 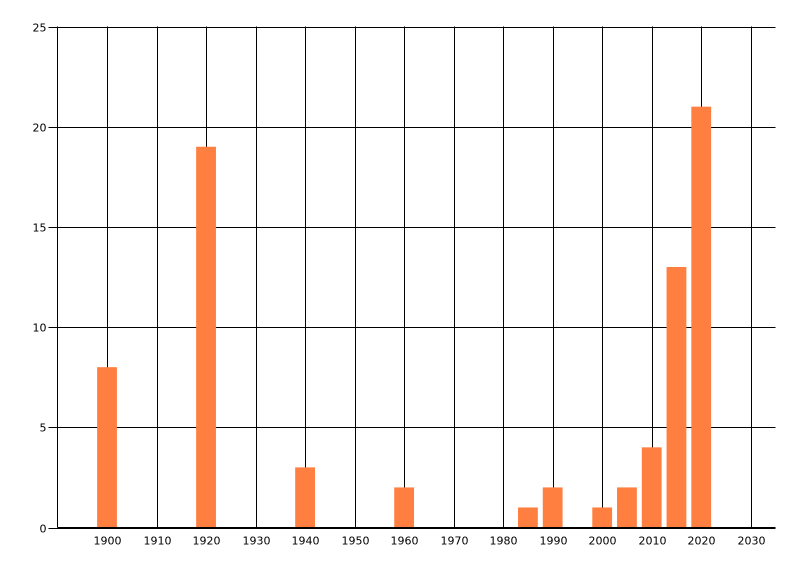 What do you see at coordinates (108, 541) in the screenshot?
I see `x-tick-label: 1900` at bounding box center [108, 541].